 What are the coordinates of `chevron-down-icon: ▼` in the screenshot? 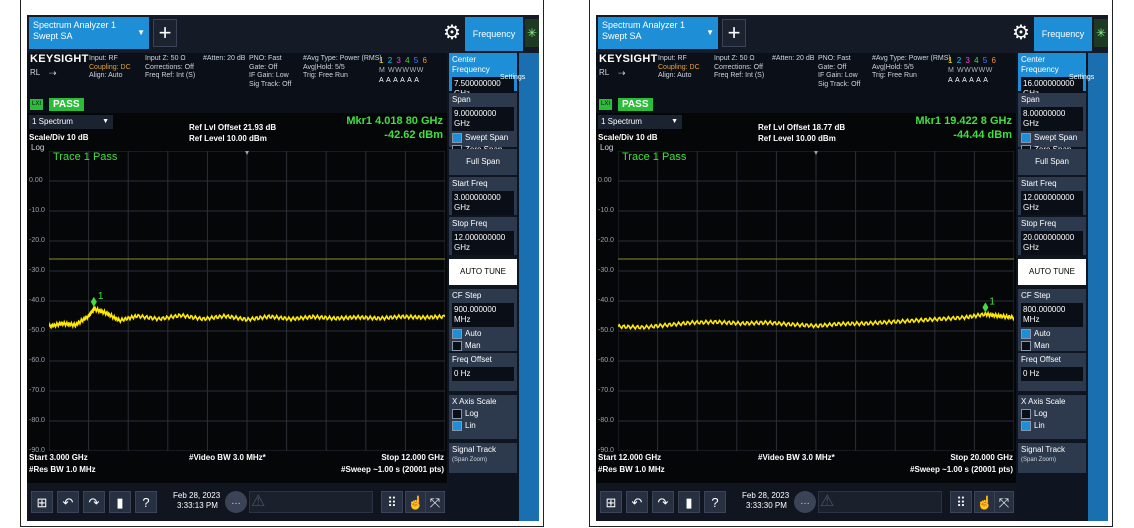 It's located at (674, 121).